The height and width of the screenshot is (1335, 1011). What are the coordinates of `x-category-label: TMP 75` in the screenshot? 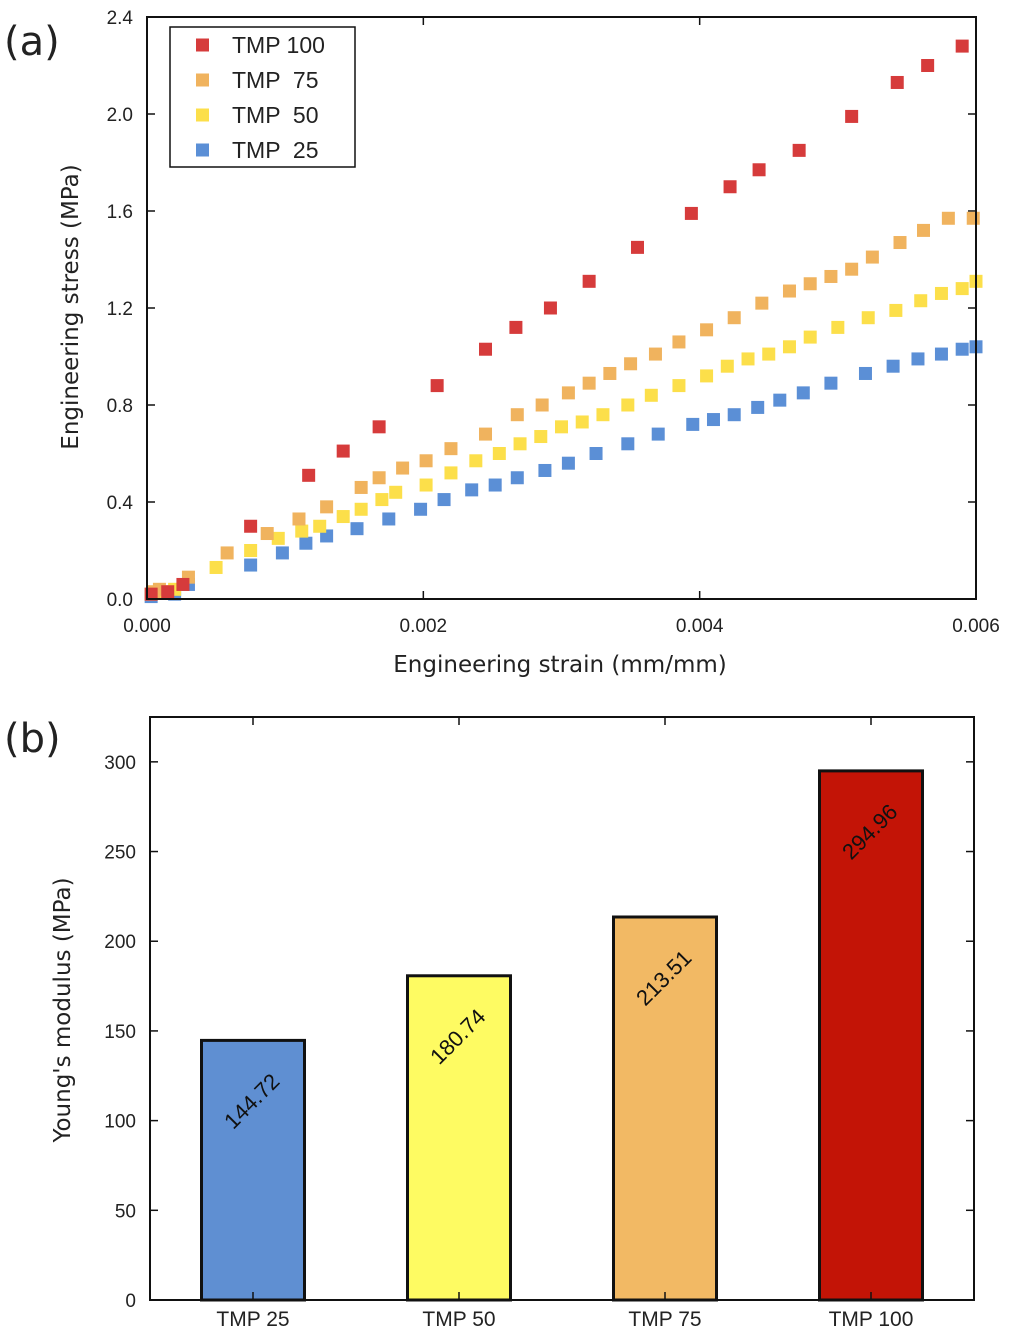 It's located at (664, 1319).